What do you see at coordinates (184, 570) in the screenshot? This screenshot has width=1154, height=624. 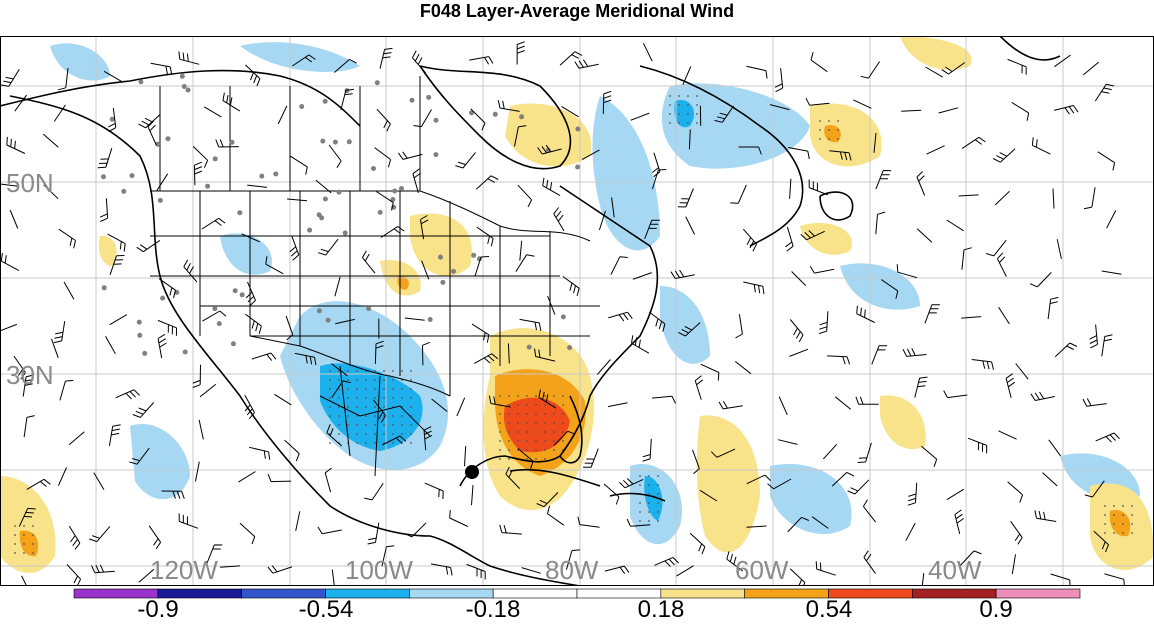 I see `lon-label-120w: 120W` at bounding box center [184, 570].